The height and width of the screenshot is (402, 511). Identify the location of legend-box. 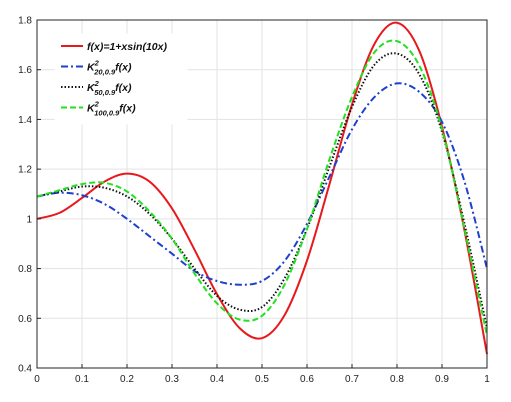
(121, 79).